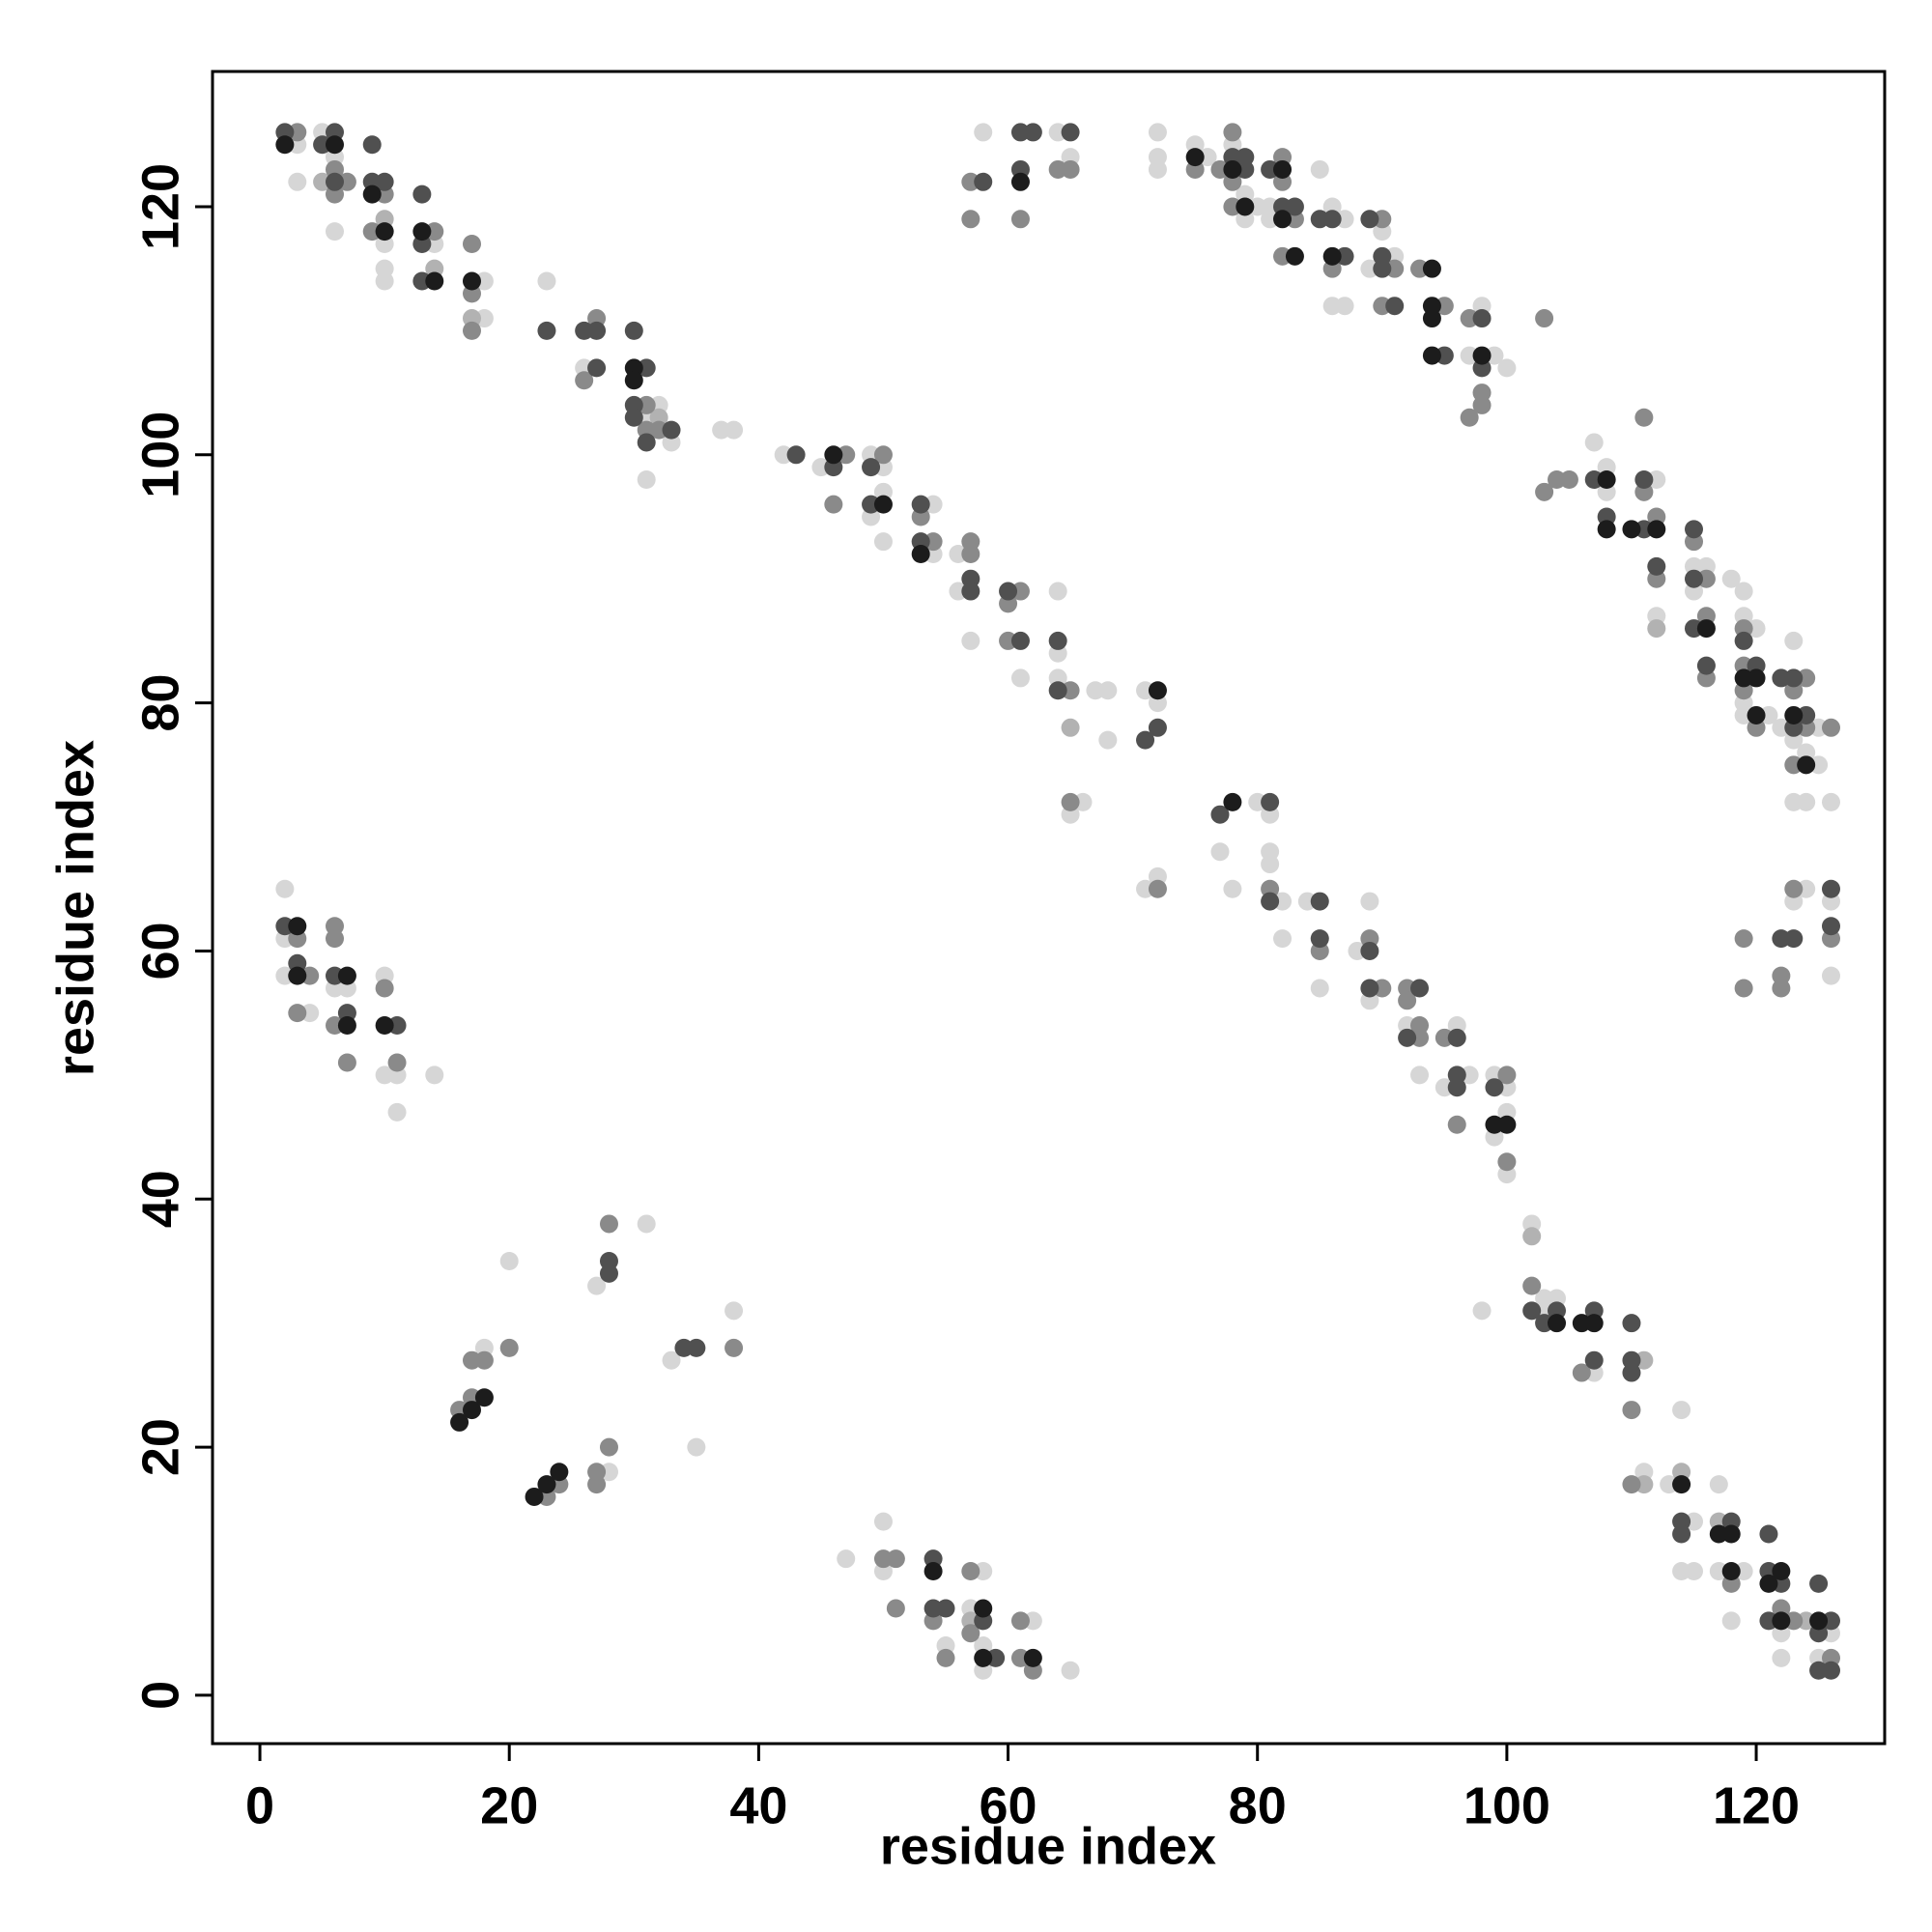 This screenshot has height=1932, width=1932. I want to click on y-tick-label: 0, so click(160, 1695).